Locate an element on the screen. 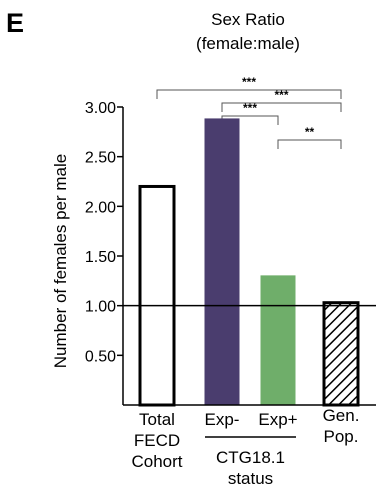 This screenshot has width=382, height=503. x-category-label: Total FECD Cohort is located at coordinates (156, 440).